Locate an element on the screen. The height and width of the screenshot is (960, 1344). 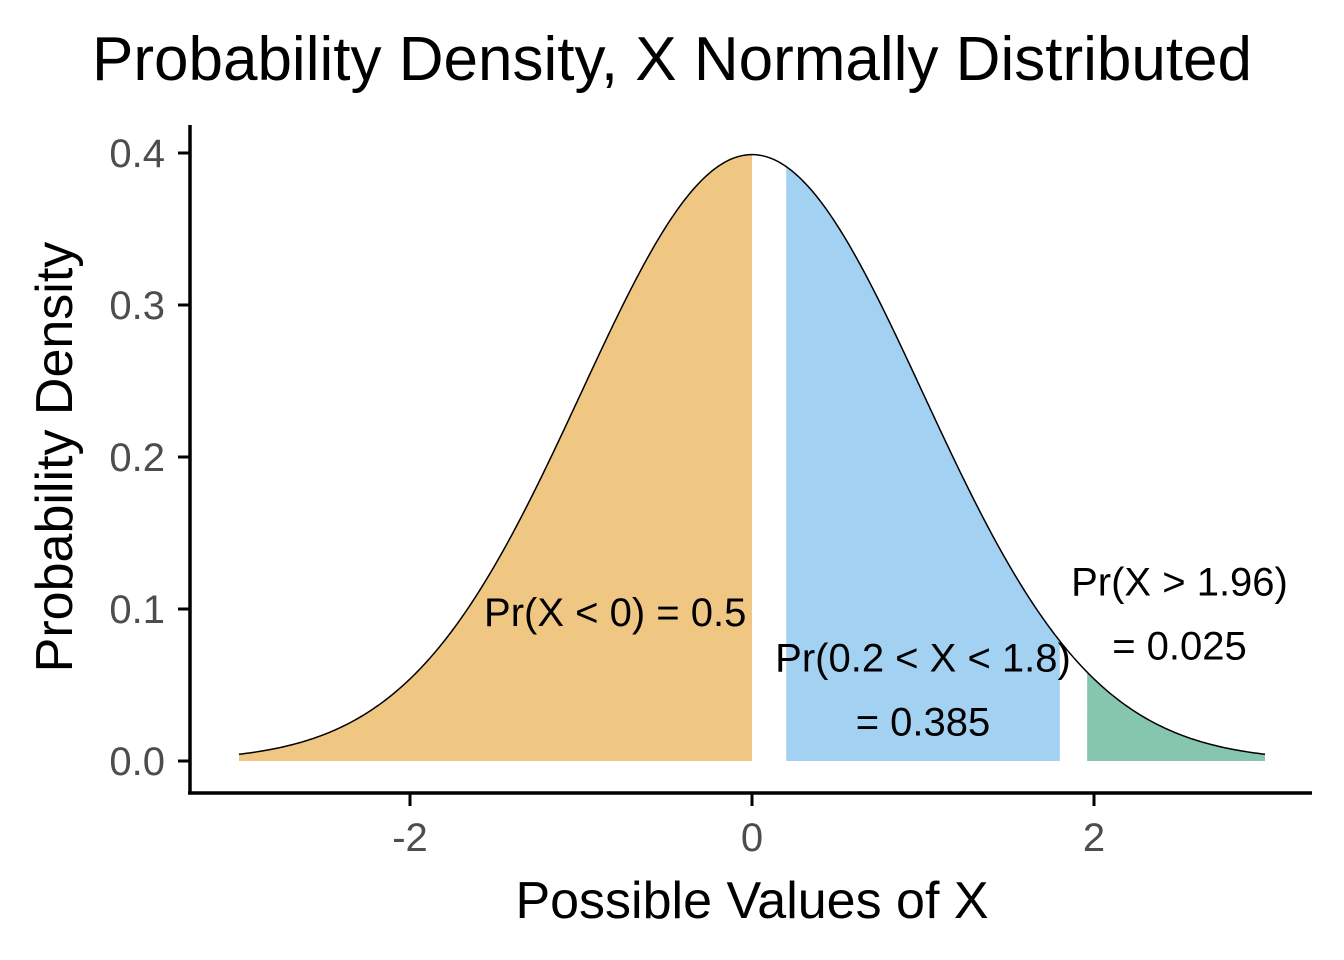
y-tick-label: 0.4 is located at coordinates (137, 154).